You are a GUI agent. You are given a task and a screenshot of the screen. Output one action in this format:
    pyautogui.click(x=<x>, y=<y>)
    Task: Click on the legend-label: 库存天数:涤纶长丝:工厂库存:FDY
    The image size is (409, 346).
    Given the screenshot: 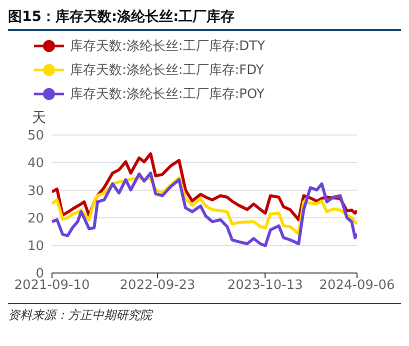 What is the action you would take?
    pyautogui.click(x=167, y=70)
    